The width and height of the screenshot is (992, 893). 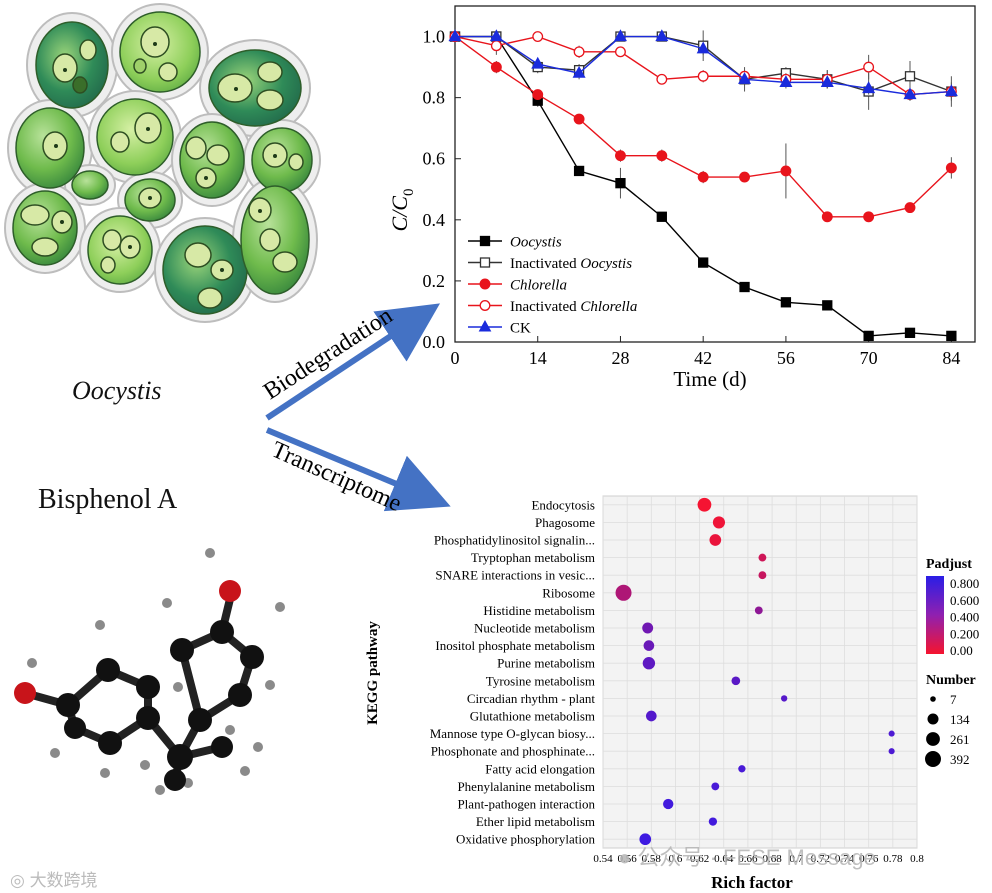 What do you see at coordinates (538, 286) in the screenshot?
I see `legend-label-chlorella: Chlorella` at bounding box center [538, 286].